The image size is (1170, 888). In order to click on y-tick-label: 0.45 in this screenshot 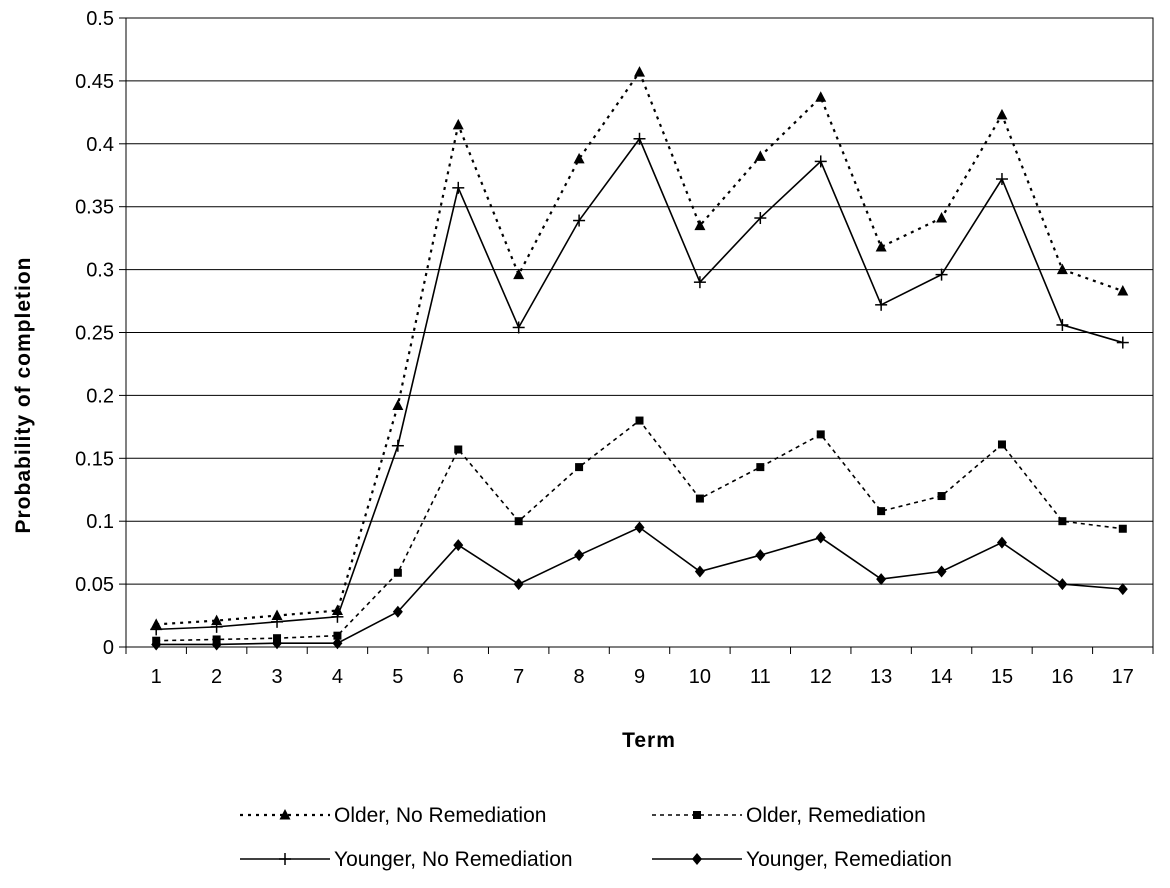, I will do `click(94, 82)`.